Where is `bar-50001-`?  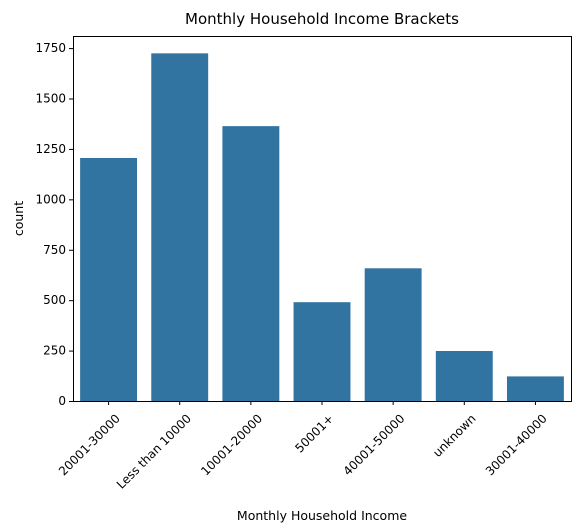 bar-50001- is located at coordinates (322, 351).